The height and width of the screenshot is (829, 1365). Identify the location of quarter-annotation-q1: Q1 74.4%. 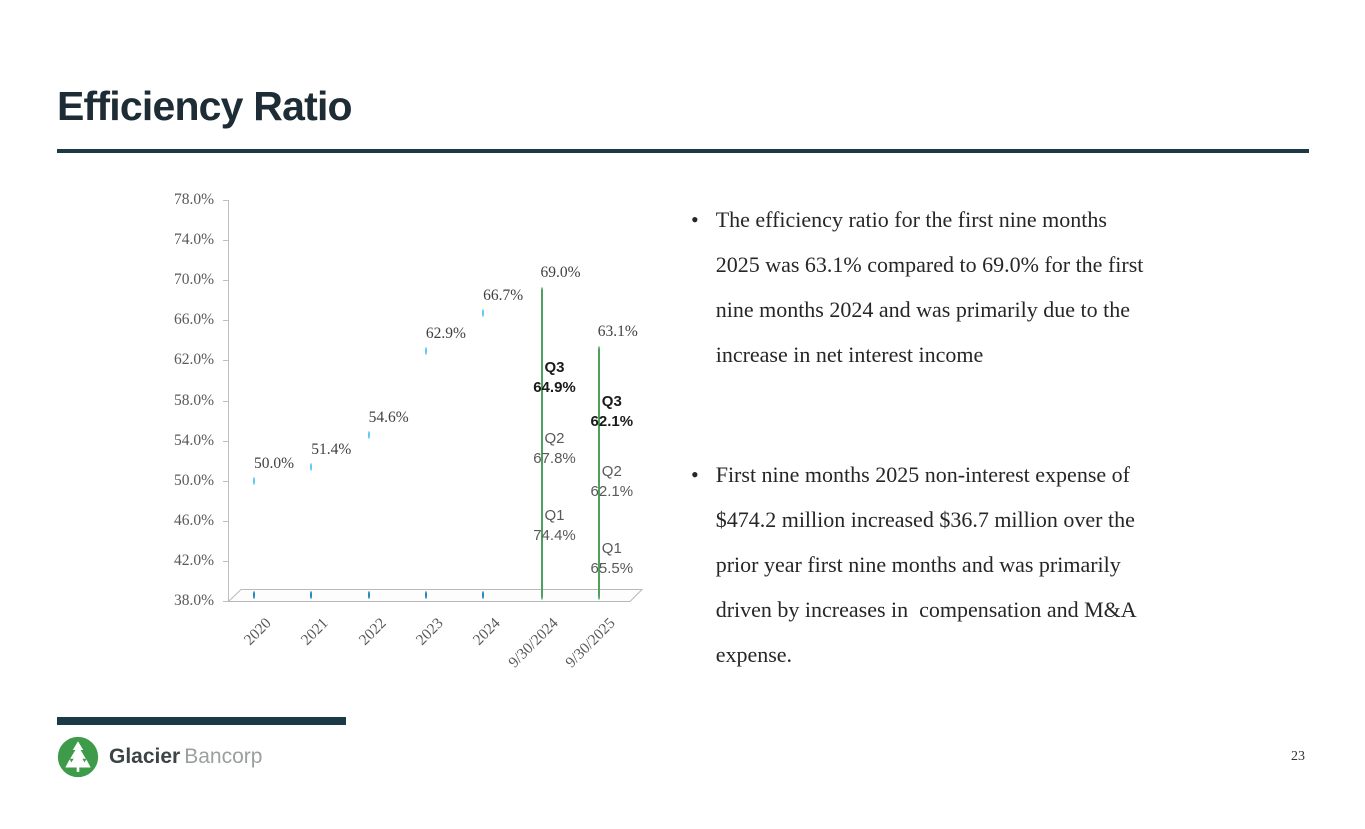
(555, 526).